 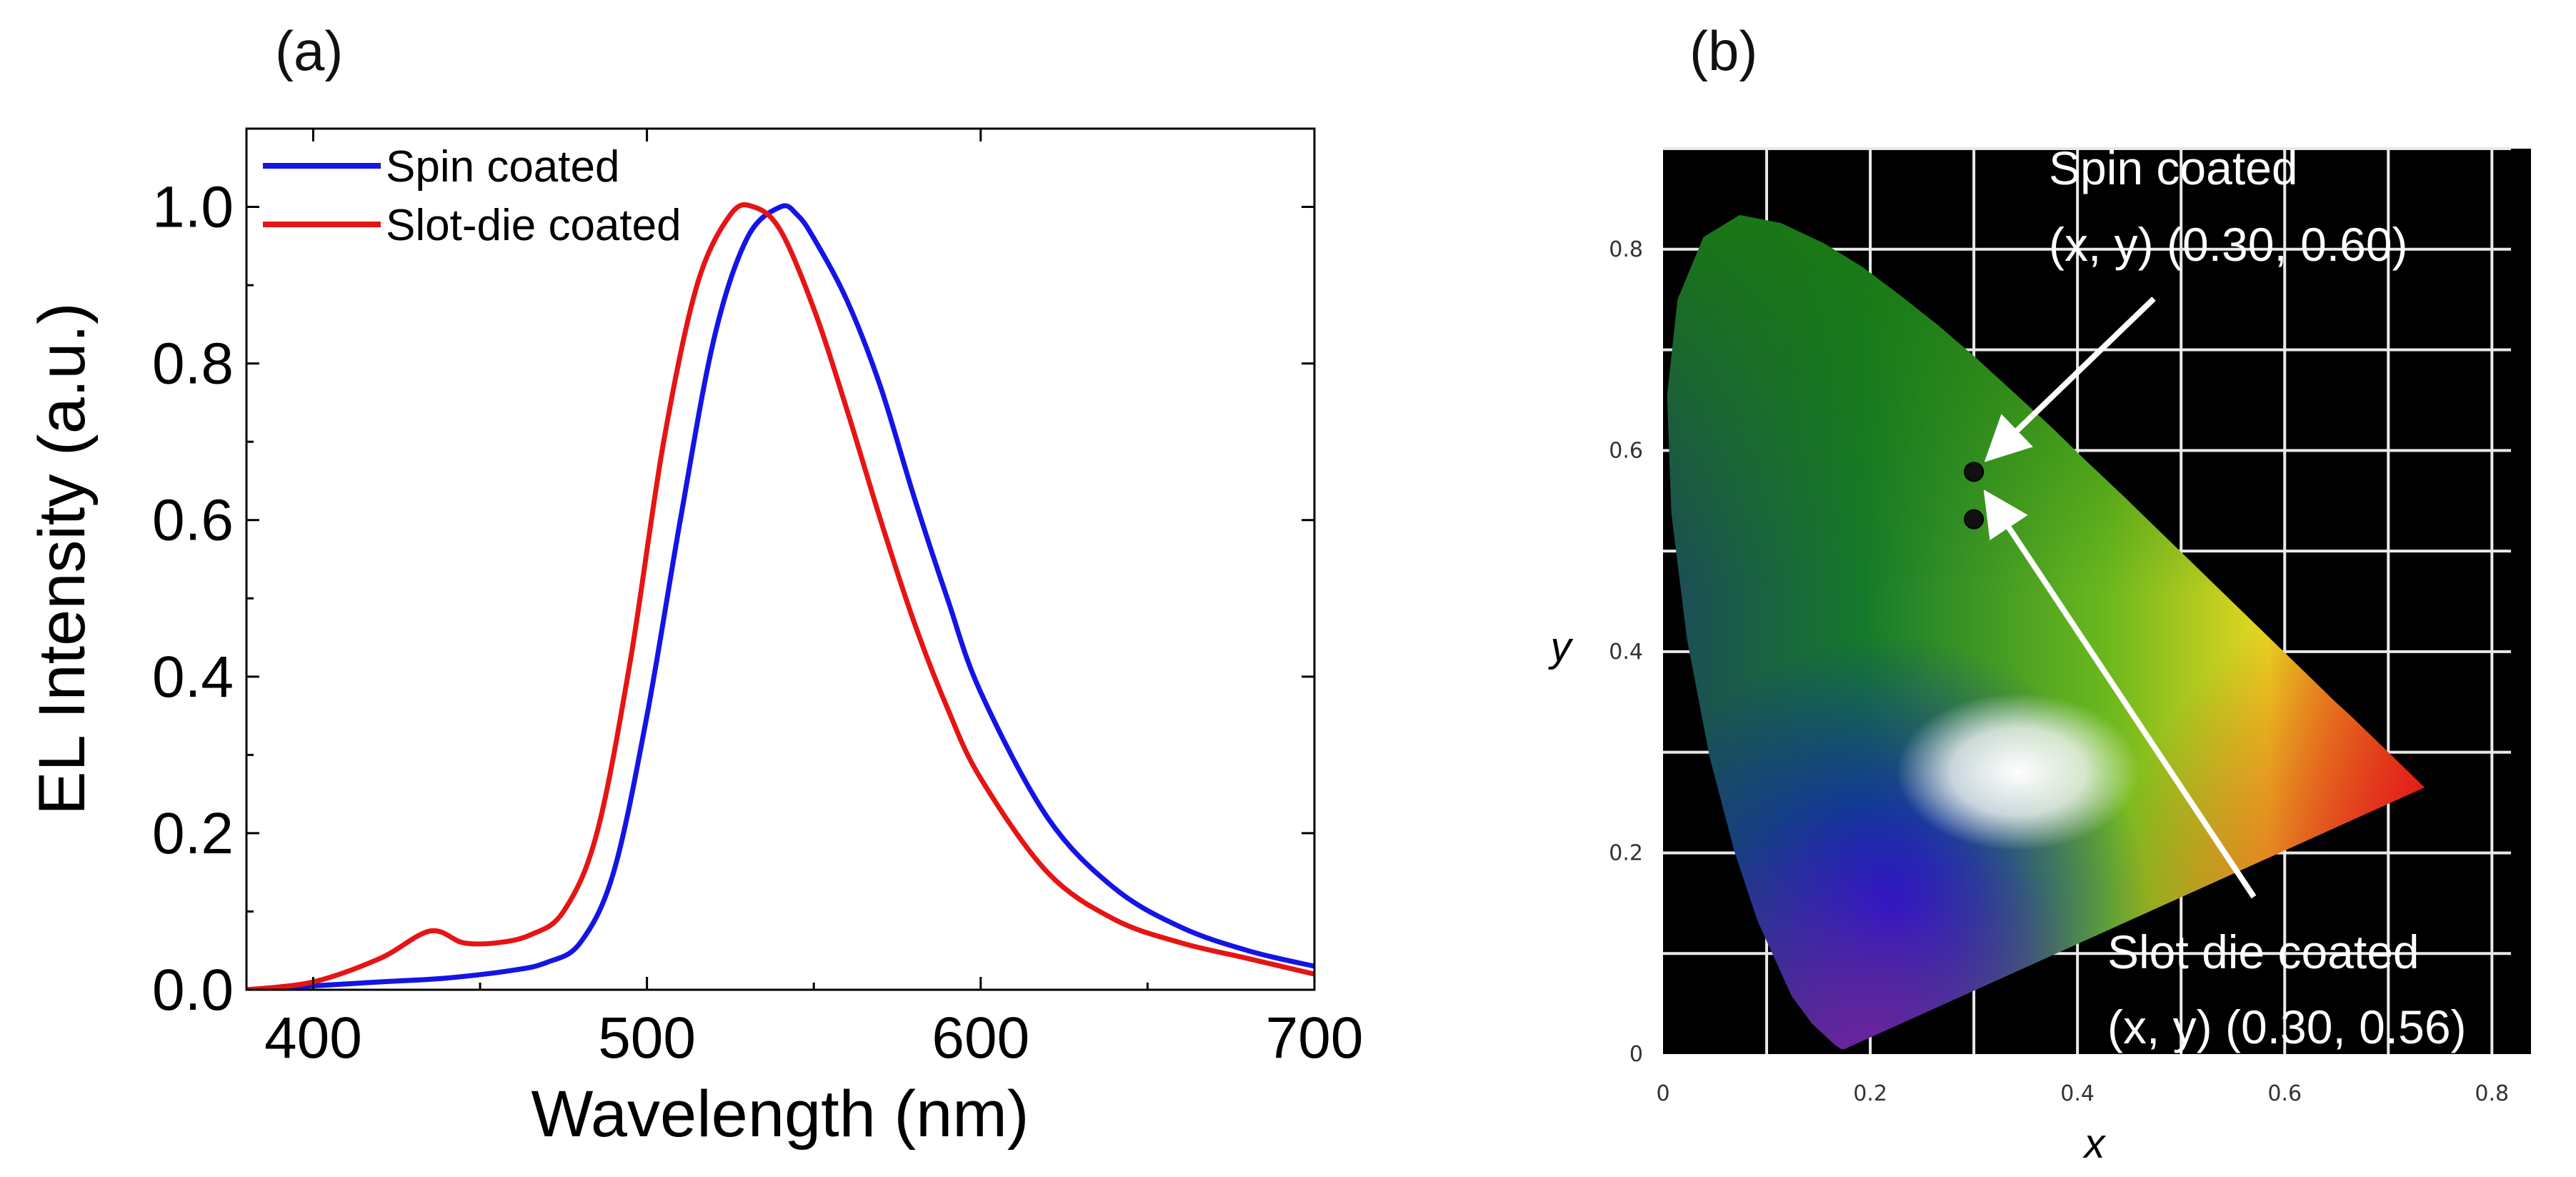 I want to click on cie-y-tick-label: 0.4, so click(x=1626, y=652).